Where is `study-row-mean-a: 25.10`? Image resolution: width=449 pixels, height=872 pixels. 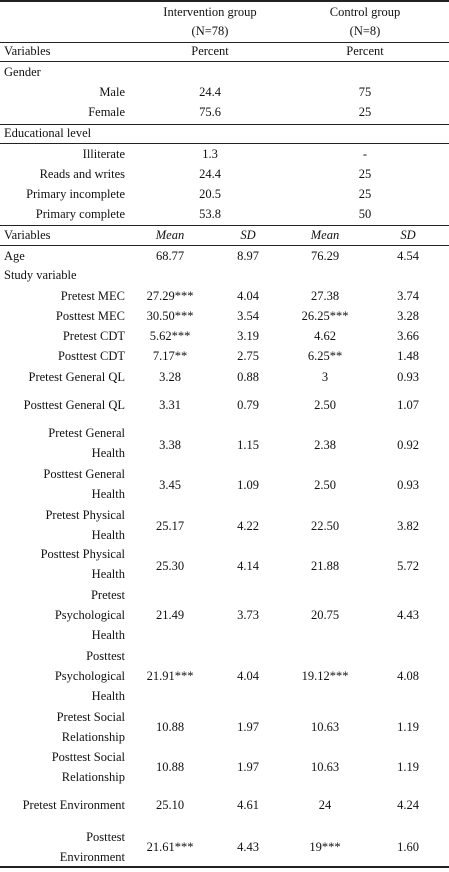 study-row-mean-a: 25.10 is located at coordinates (170, 805).